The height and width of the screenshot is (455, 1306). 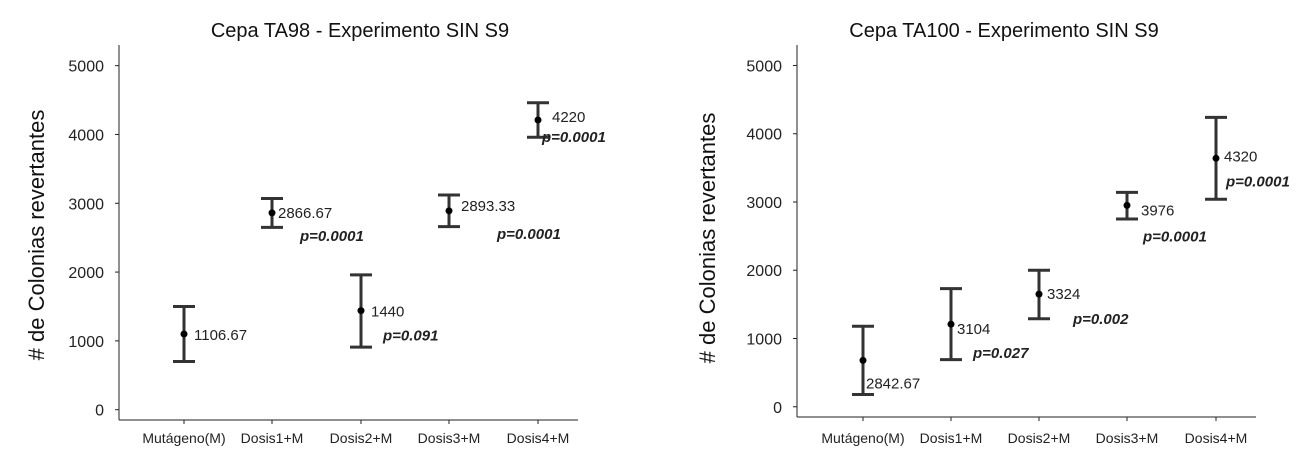 What do you see at coordinates (220, 335) in the screenshot?
I see `data-label: 1106.67` at bounding box center [220, 335].